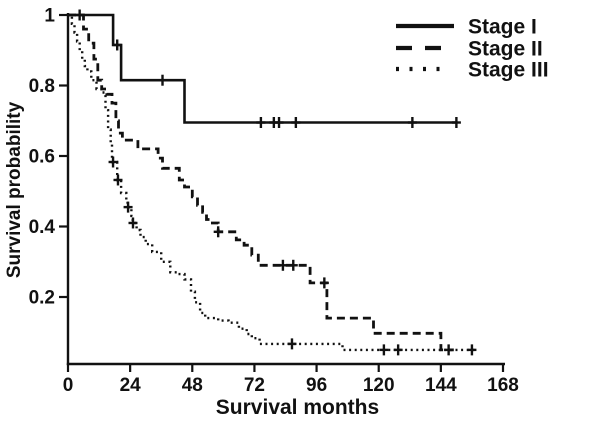  Describe the element at coordinates (505, 49) in the screenshot. I see `legend-label-stage-ii: Stage II` at that location.